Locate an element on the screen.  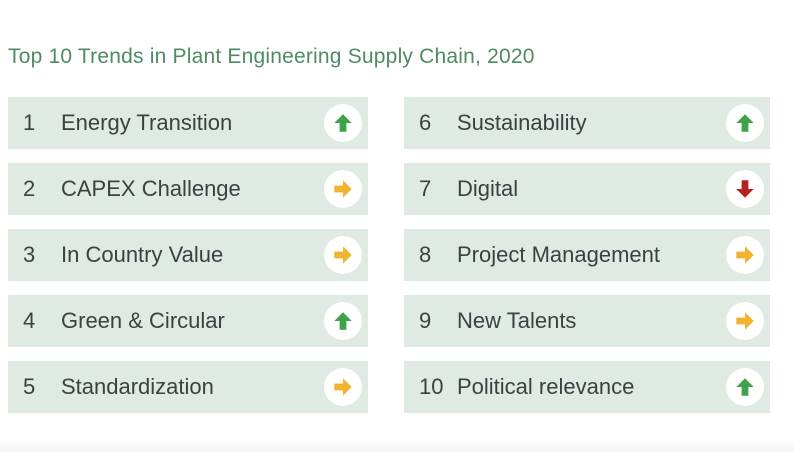
trend-label: In Country Value is located at coordinates (142, 255).